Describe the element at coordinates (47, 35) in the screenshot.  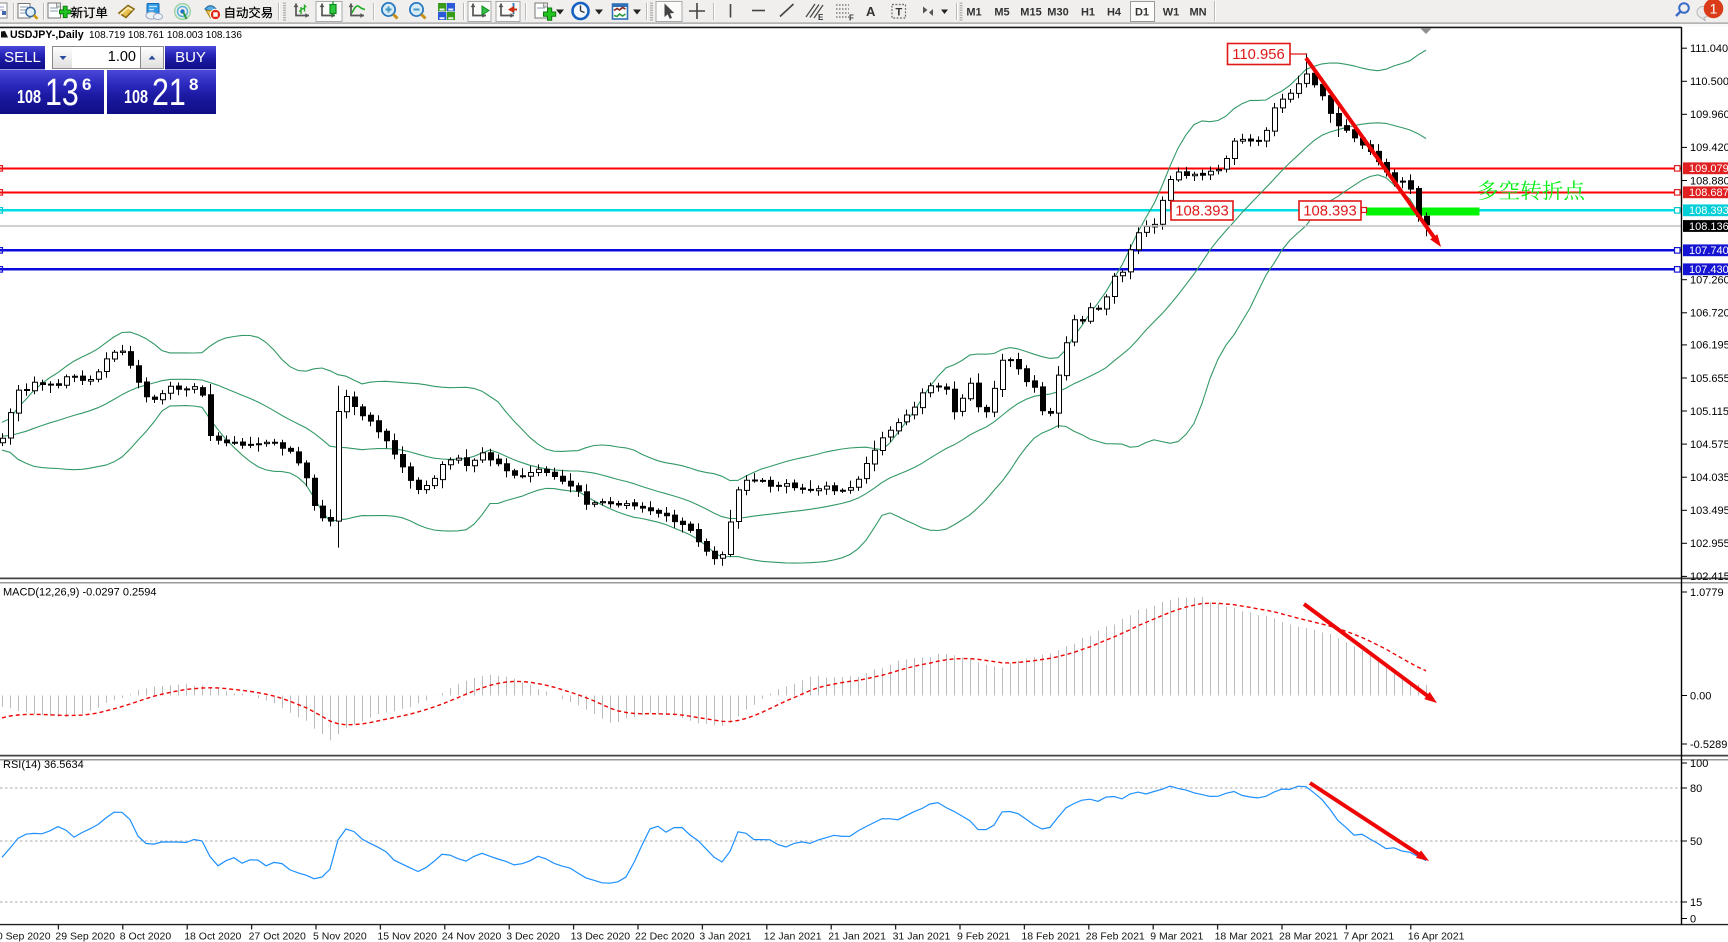
I see `svg-text: USDJPY-,Daily` at that location.